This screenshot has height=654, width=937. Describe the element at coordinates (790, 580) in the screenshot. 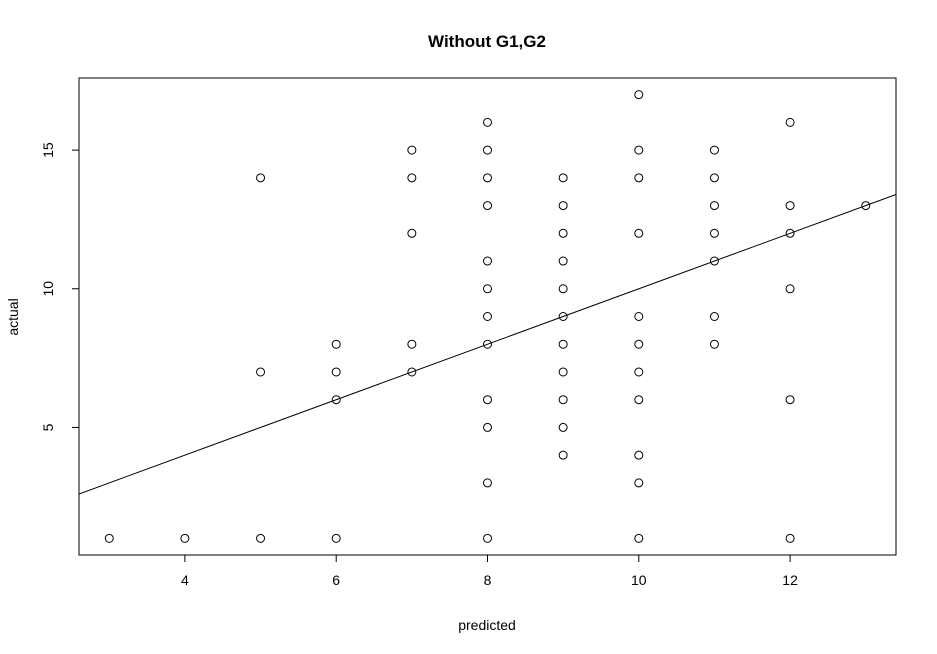

I see `x-tick-label: 12` at that location.